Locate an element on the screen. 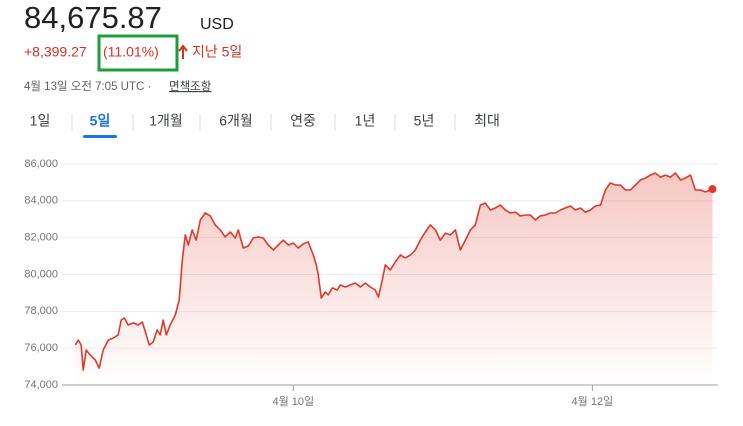 The image size is (743, 426). y-tick-label: 86,000 is located at coordinates (41, 164).